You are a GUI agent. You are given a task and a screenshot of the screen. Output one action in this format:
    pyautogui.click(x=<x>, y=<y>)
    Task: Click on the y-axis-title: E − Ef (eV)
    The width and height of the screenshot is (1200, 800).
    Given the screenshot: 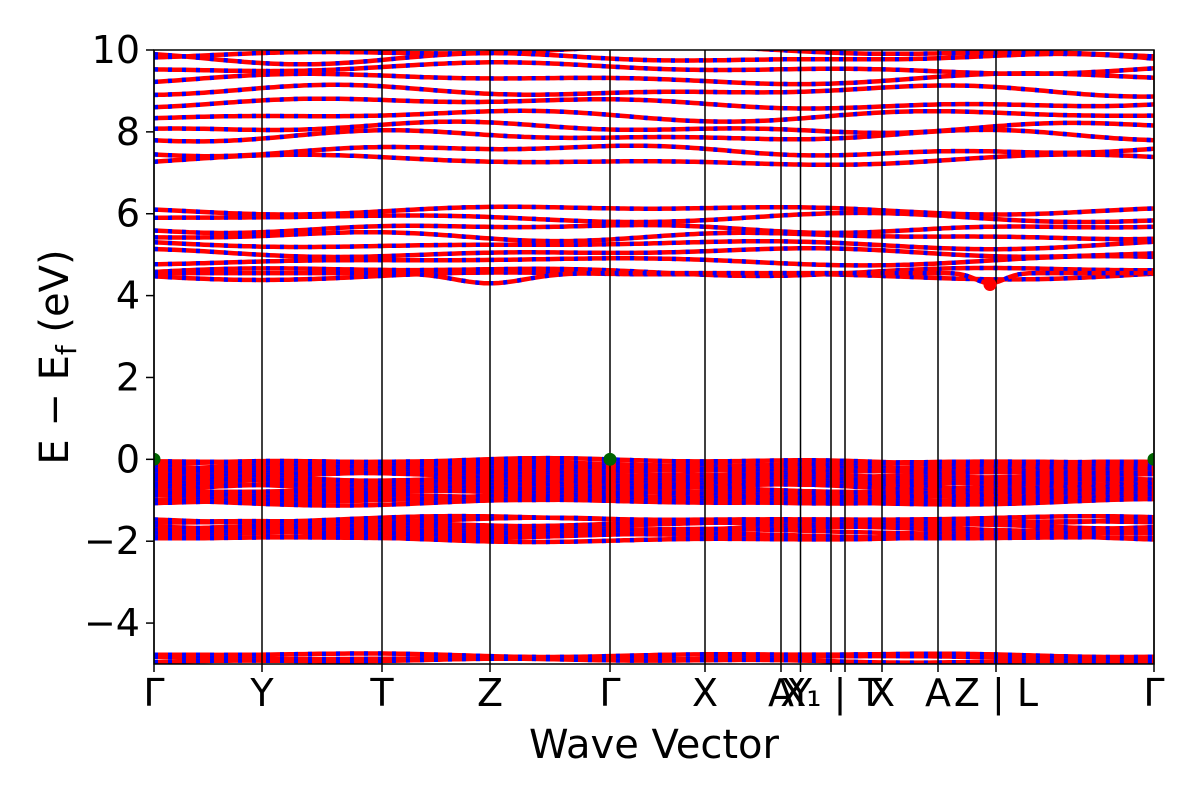 What is the action you would take?
    pyautogui.click(x=57, y=356)
    